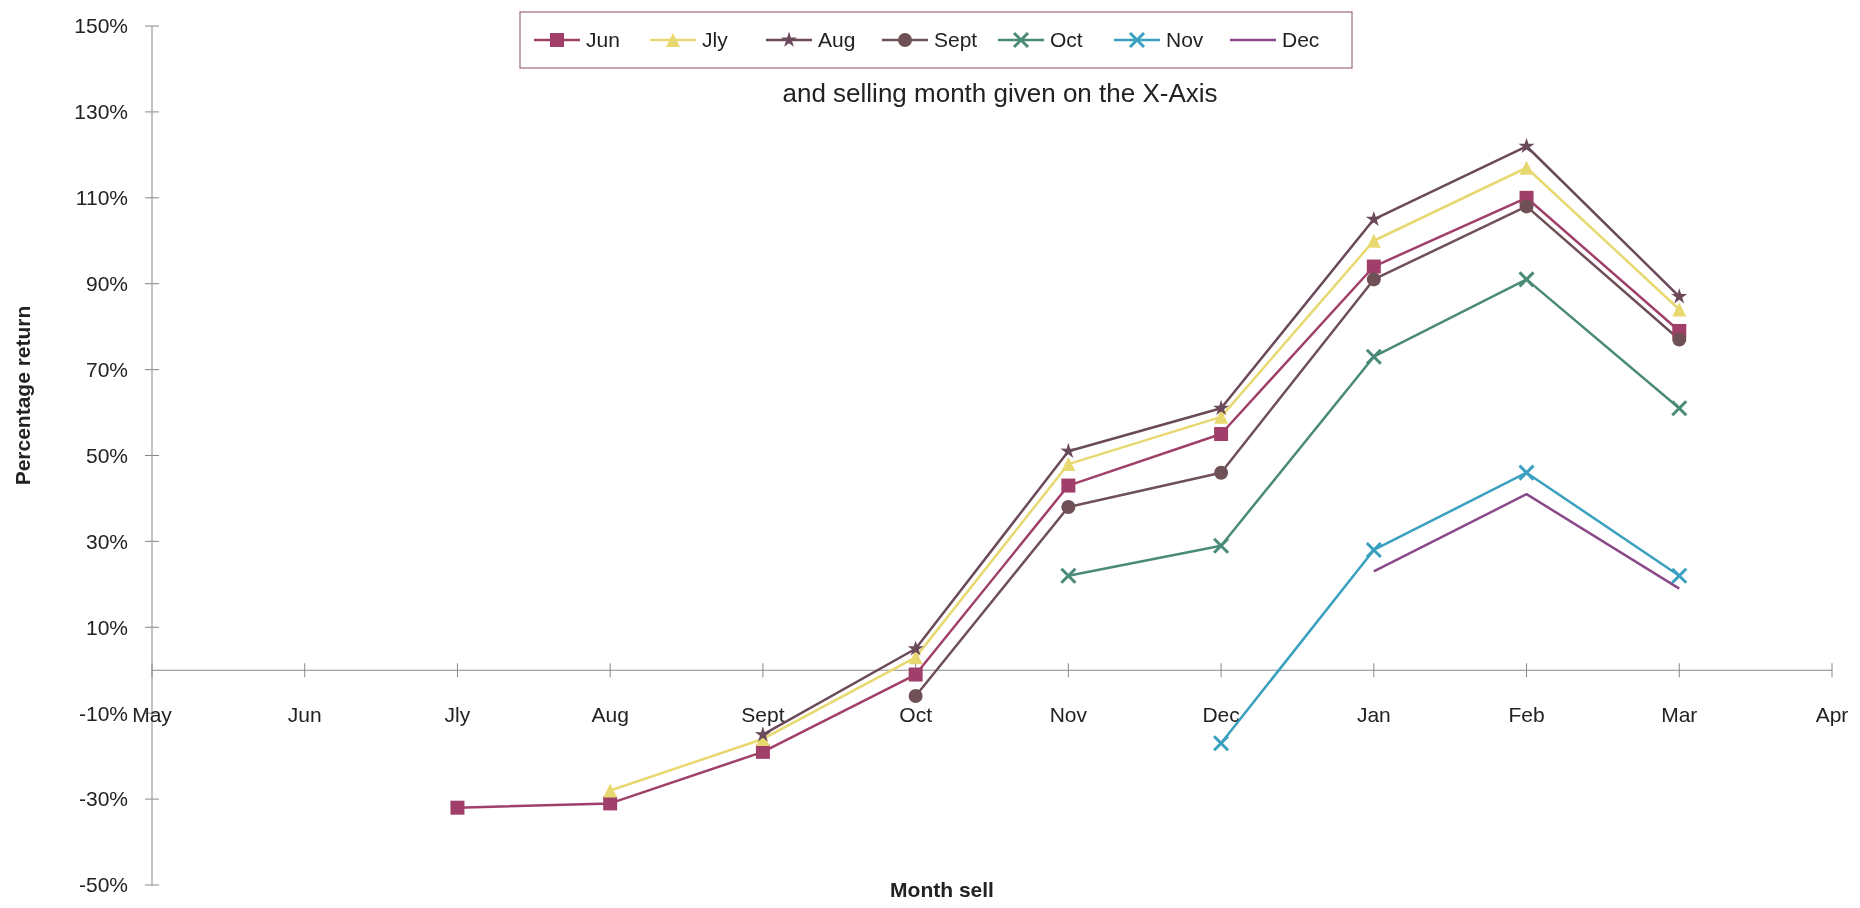 The height and width of the screenshot is (908, 1860). Describe the element at coordinates (106, 627) in the screenshot. I see `y-tick-label: 10%` at that location.